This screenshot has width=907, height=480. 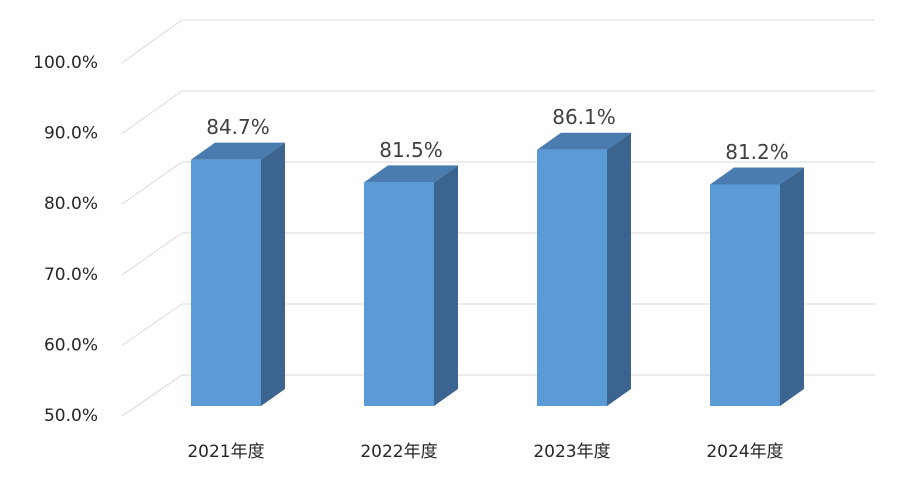 What do you see at coordinates (571, 452) in the screenshot?
I see `x-tick-label: 2023年度` at bounding box center [571, 452].